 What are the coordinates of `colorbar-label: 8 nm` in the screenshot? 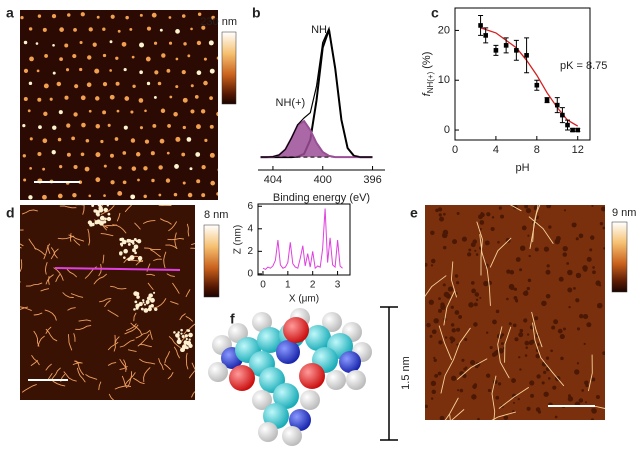 It's located at (216, 215).